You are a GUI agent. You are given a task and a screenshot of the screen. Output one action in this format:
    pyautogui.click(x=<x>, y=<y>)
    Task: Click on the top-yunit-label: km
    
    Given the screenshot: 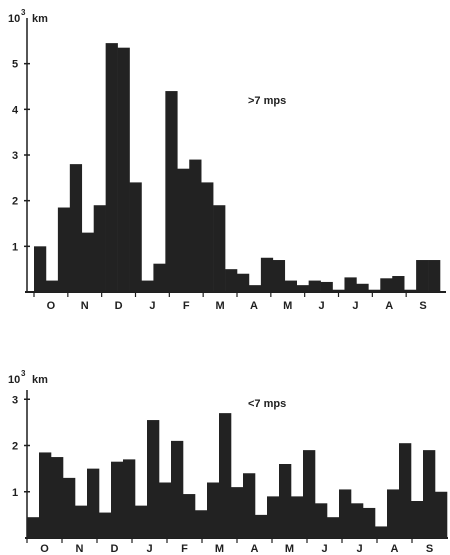 What is the action you would take?
    pyautogui.click(x=40, y=19)
    